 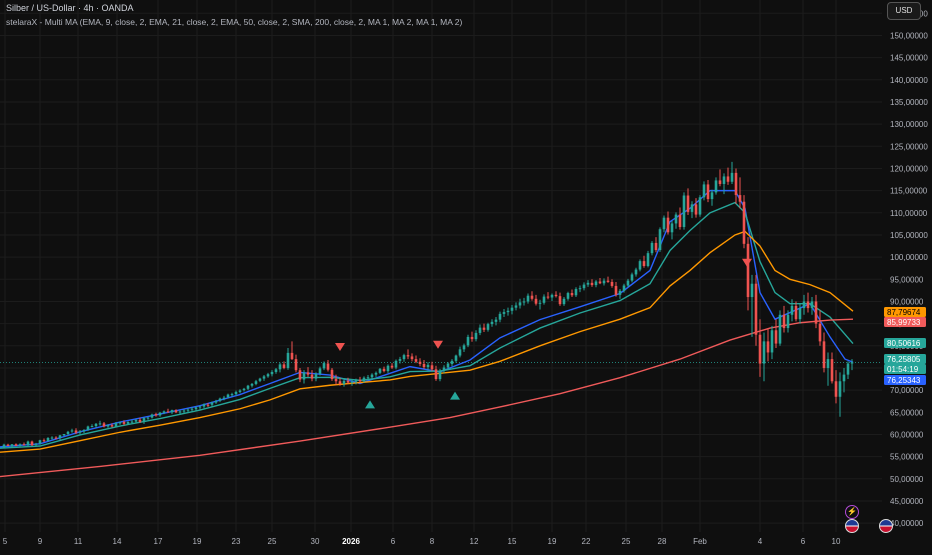 I want to click on x-tick-label: 9, so click(x=40, y=541).